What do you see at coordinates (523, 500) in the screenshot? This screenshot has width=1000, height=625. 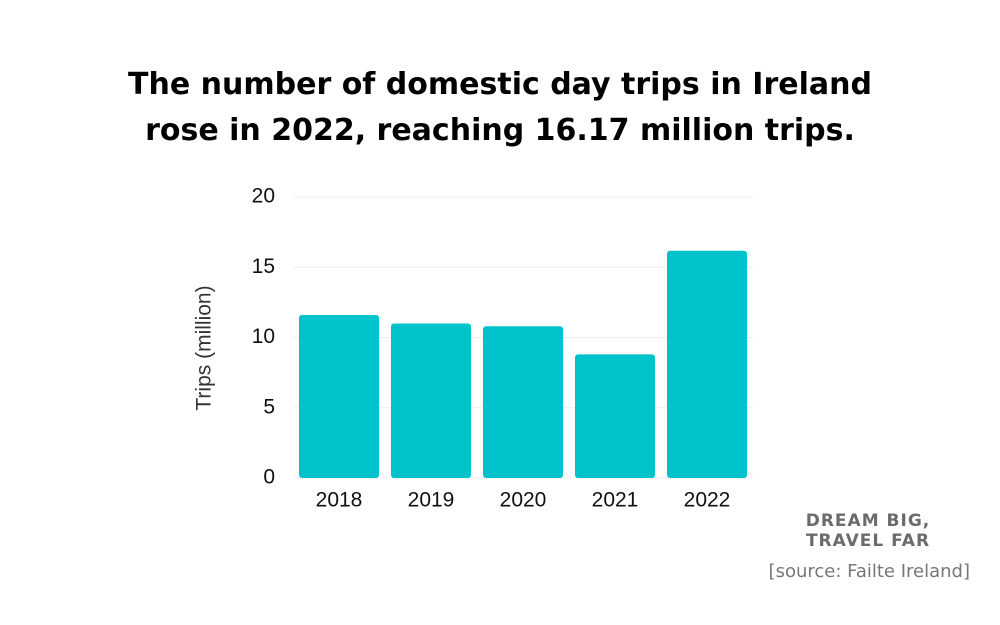 I see `x-tick-label: 2020` at bounding box center [523, 500].